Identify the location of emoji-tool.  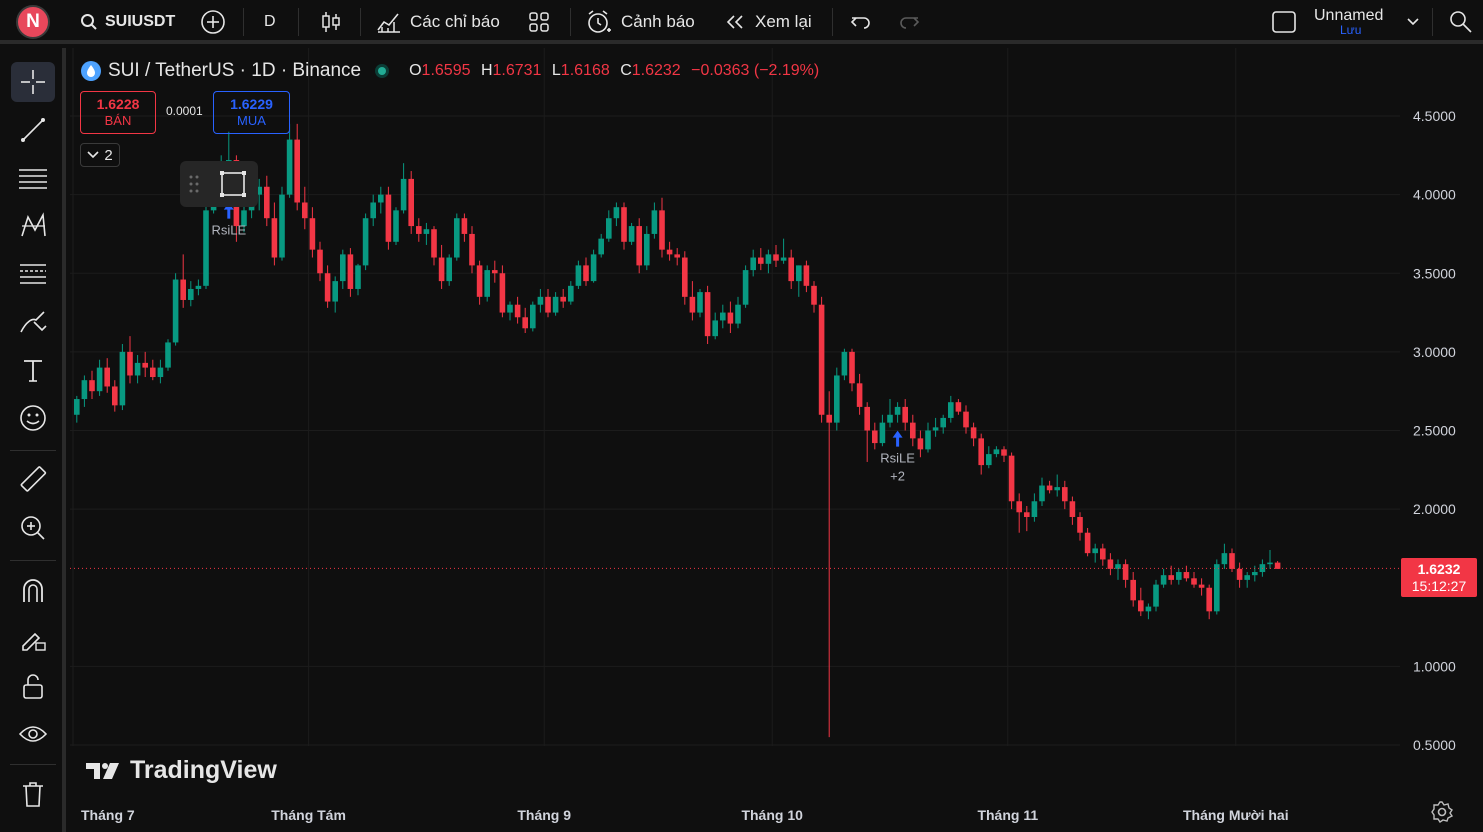
(33, 418).